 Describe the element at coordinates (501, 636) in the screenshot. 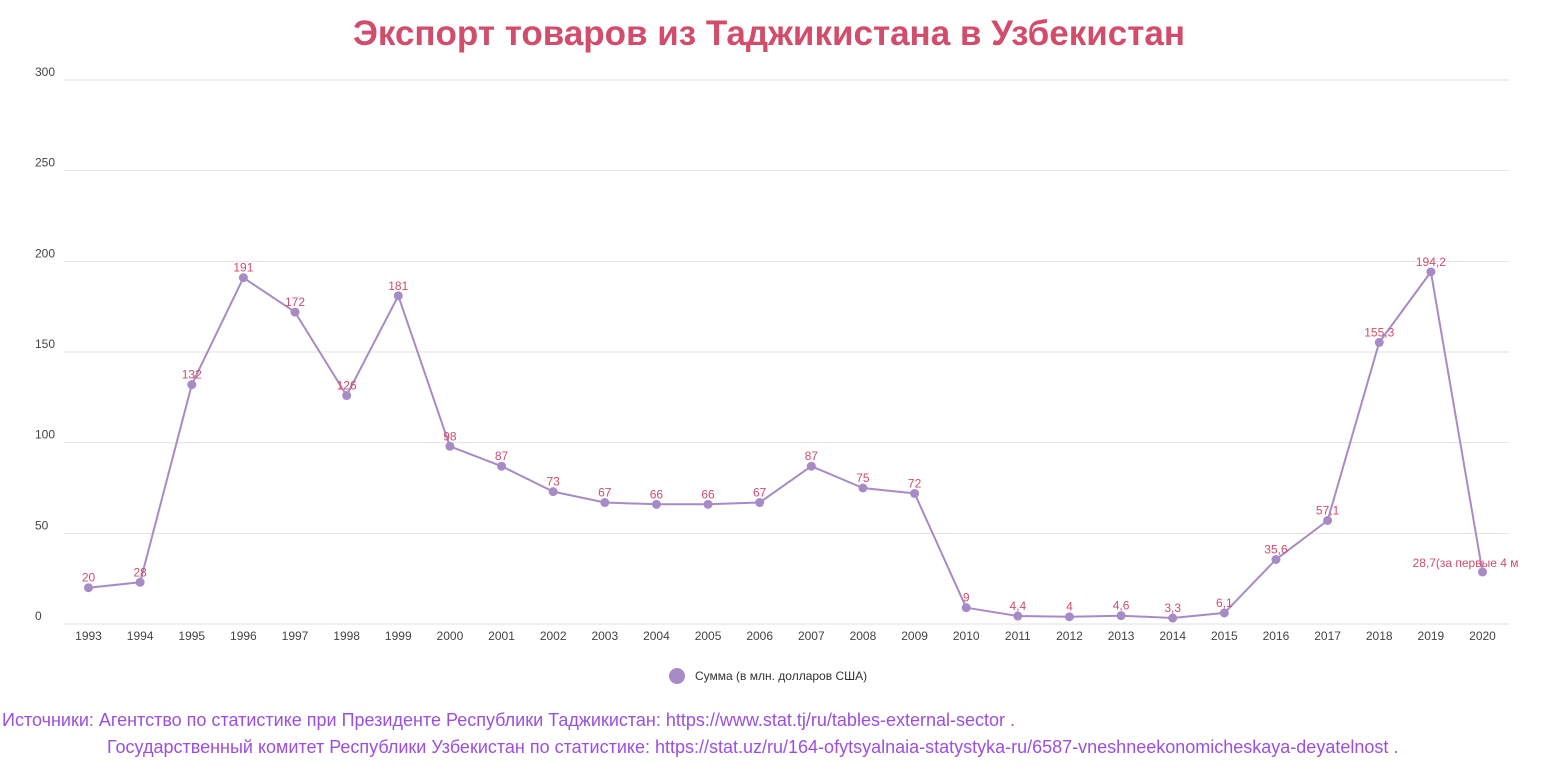

I see `x-tick-label: 2001` at that location.